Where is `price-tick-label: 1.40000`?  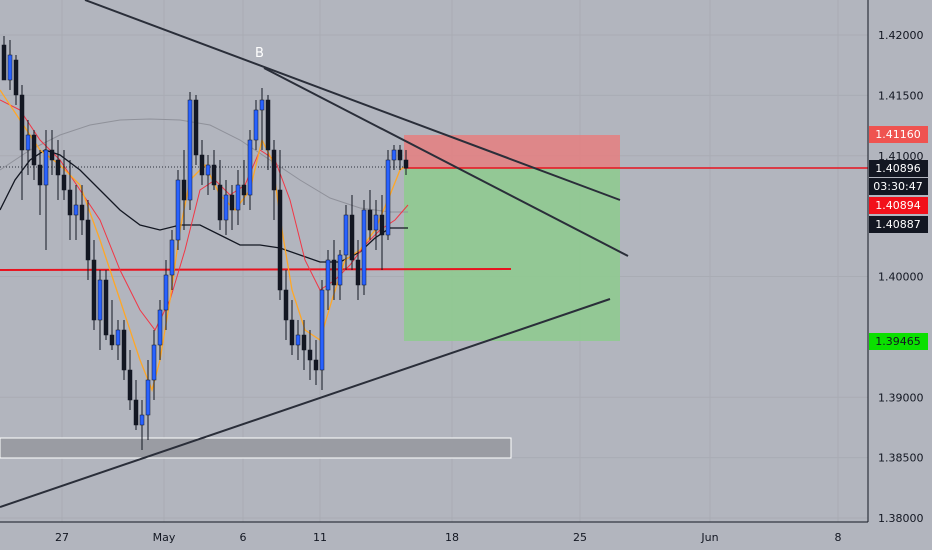
price-tick-label: 1.40000 is located at coordinates (901, 277).